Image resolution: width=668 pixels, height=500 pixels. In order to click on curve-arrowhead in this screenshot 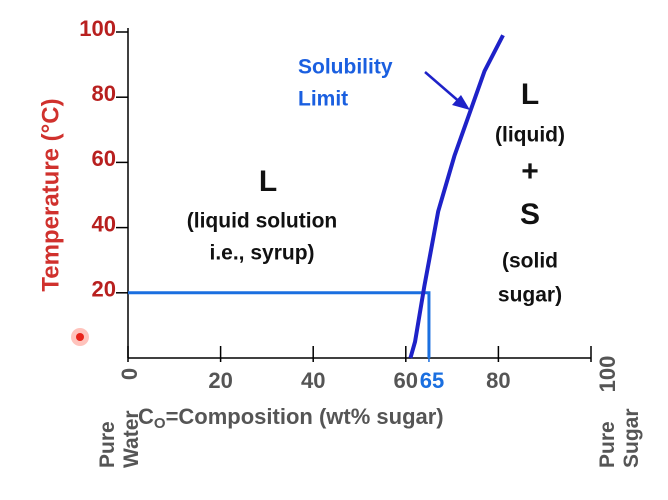, I will do `click(461, 102)`.